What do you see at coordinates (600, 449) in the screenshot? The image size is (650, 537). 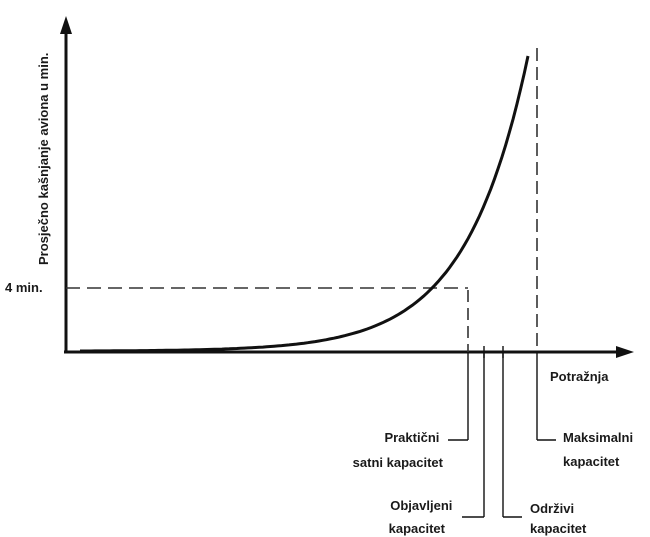 I see `maximum-capacity-label: Maksimalni kapacitet` at bounding box center [600, 449].